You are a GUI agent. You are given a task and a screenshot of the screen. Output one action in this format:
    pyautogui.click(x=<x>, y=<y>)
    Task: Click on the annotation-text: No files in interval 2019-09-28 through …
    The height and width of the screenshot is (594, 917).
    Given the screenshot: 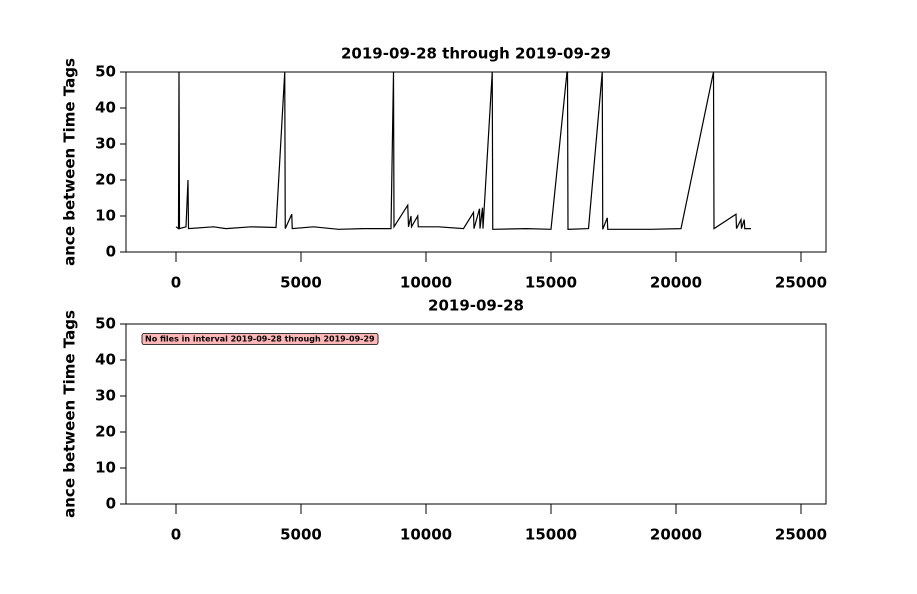 What is the action you would take?
    pyautogui.click(x=260, y=339)
    